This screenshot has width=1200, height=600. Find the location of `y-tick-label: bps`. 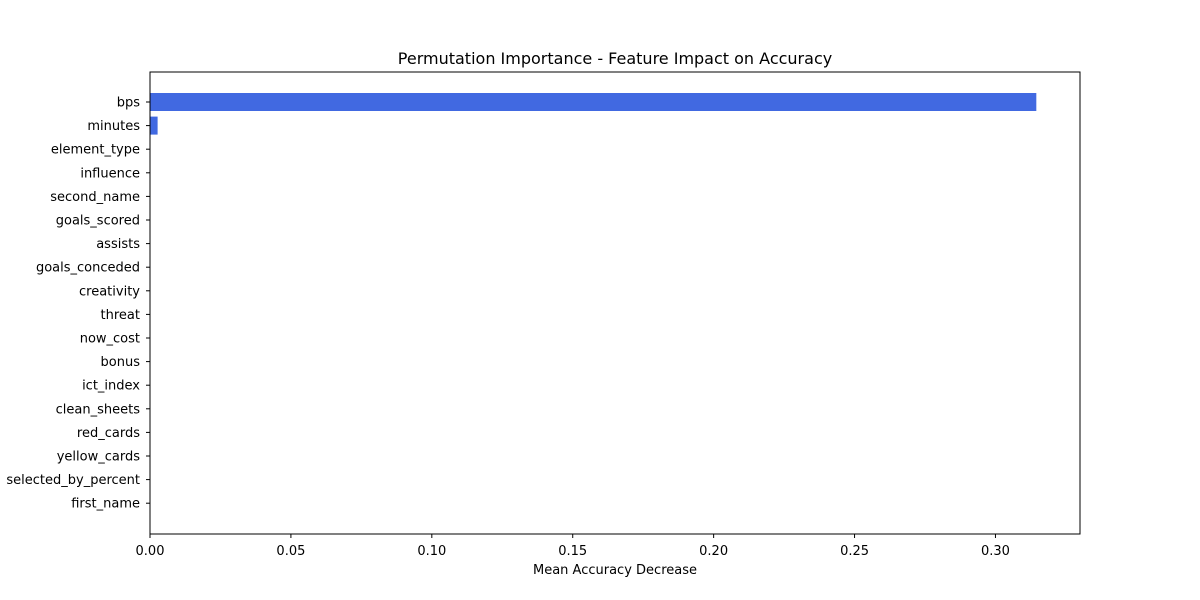

y-tick-label: bps is located at coordinates (129, 103).